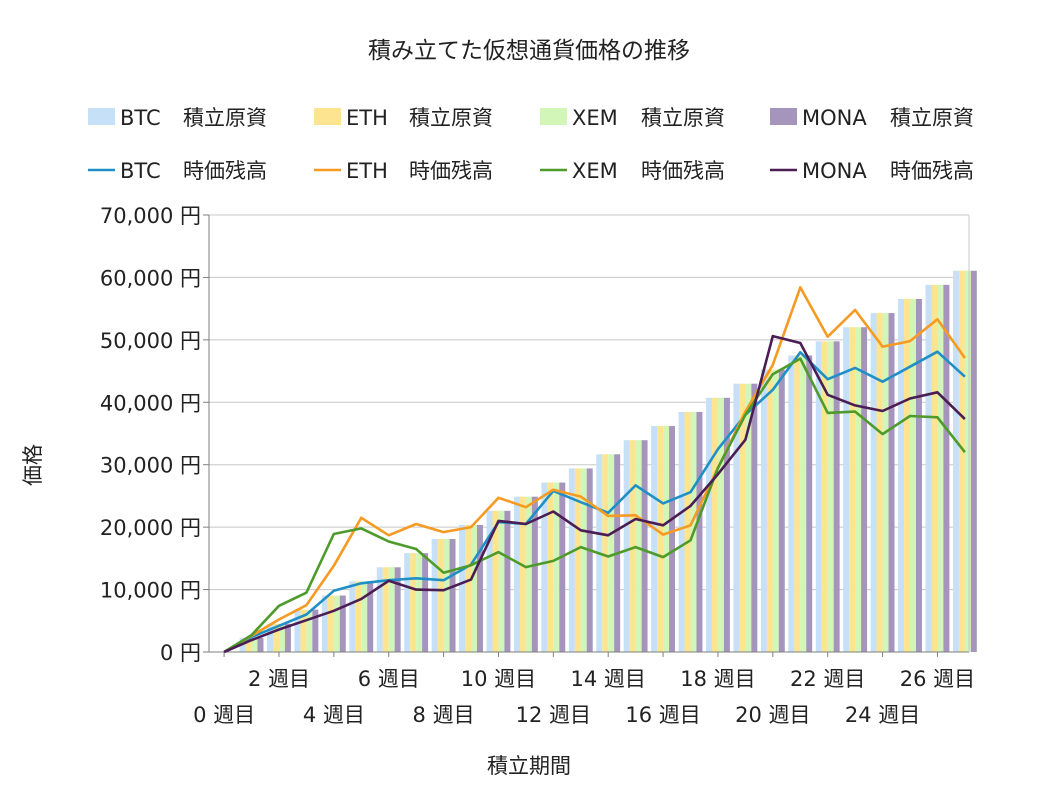 This screenshot has width=1058, height=798. Describe the element at coordinates (180, 653) in the screenshot. I see `y-tick-label: 0 円` at that location.